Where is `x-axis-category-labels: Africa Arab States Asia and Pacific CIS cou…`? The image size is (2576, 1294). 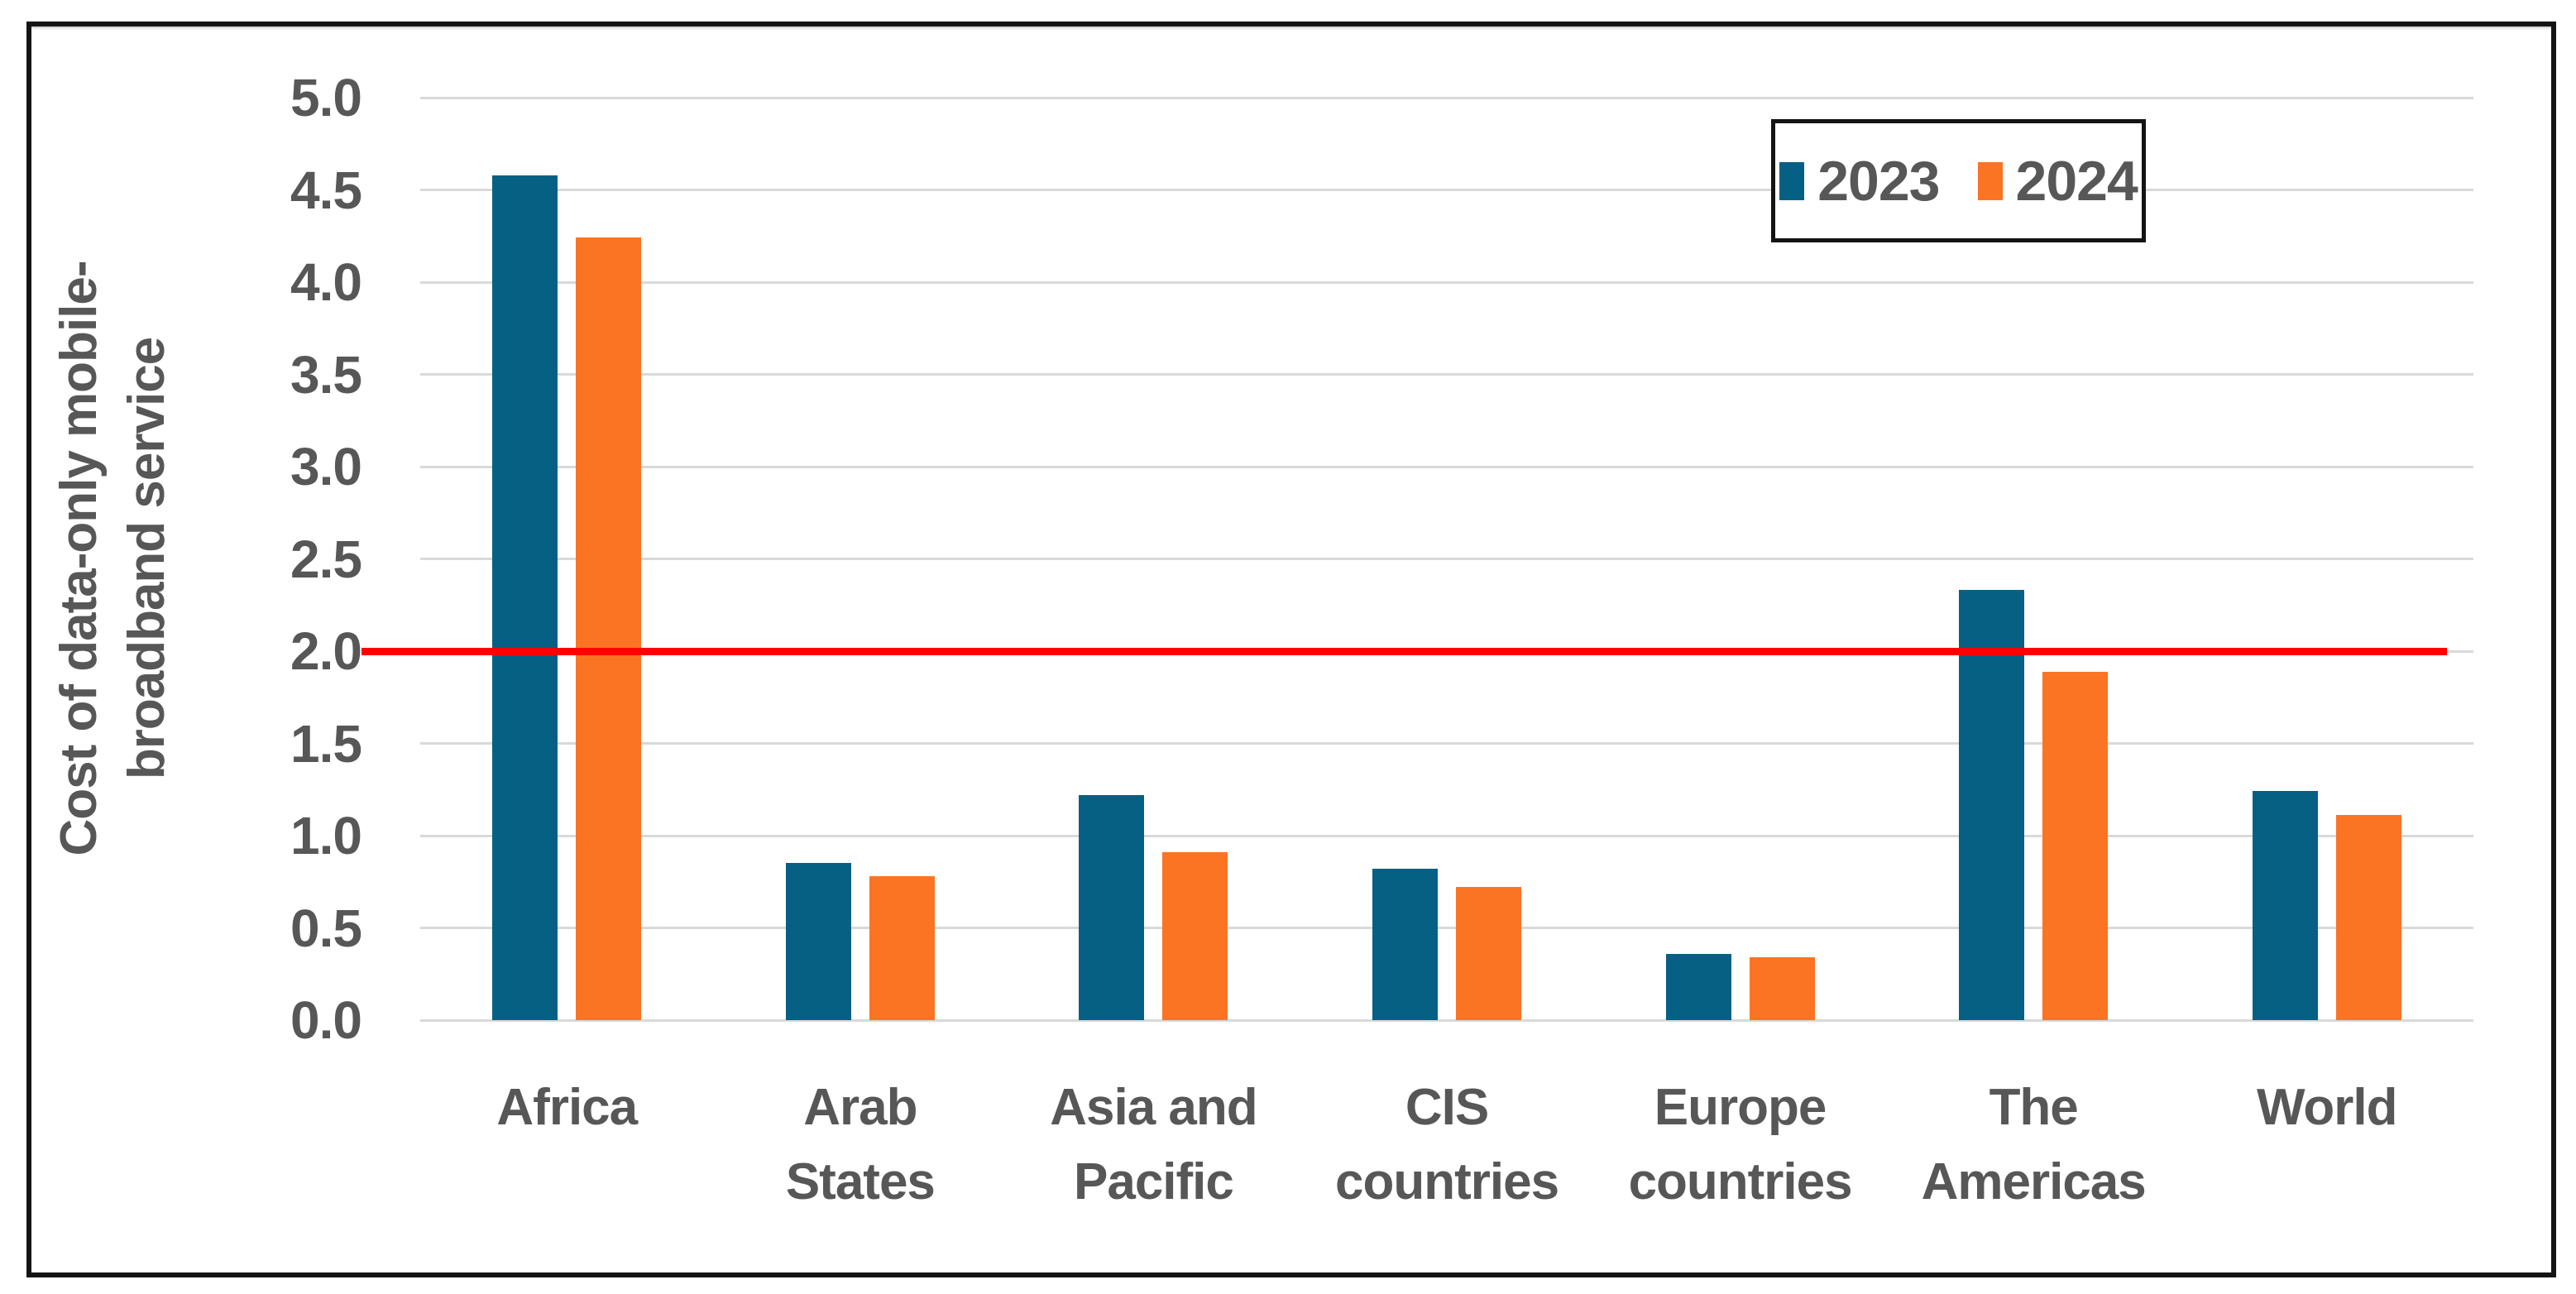
x-axis-category-labels: Africa Arab States Asia and Pacific CIS cou… is located at coordinates (1447, 1145).